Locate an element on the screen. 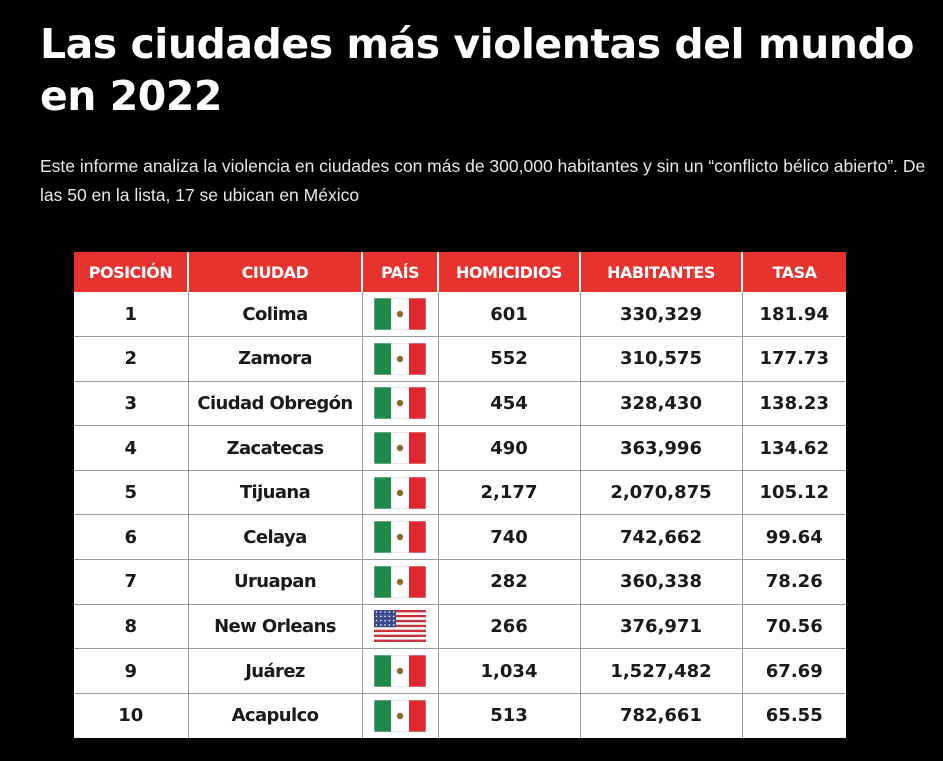 The image size is (943, 761). cell-homicidios: 2,177 is located at coordinates (509, 493).